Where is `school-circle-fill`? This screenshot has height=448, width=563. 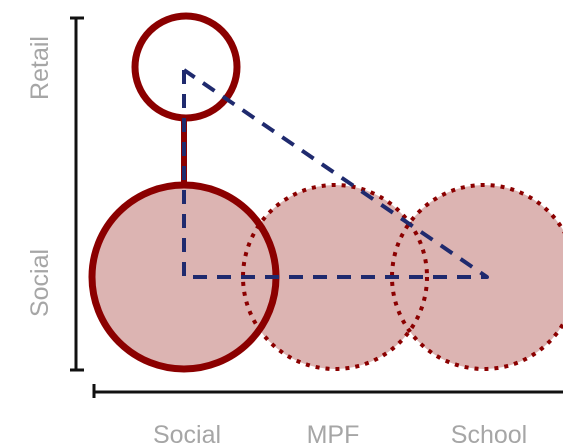 school-circle-fill is located at coordinates (477, 277).